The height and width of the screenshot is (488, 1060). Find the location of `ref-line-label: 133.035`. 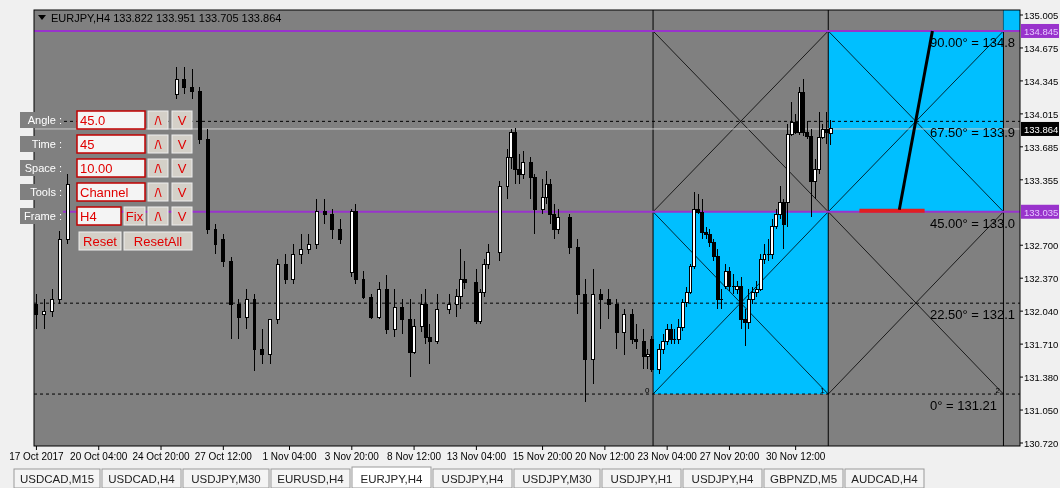

ref-line-label: 133.035 is located at coordinates (1041, 212).